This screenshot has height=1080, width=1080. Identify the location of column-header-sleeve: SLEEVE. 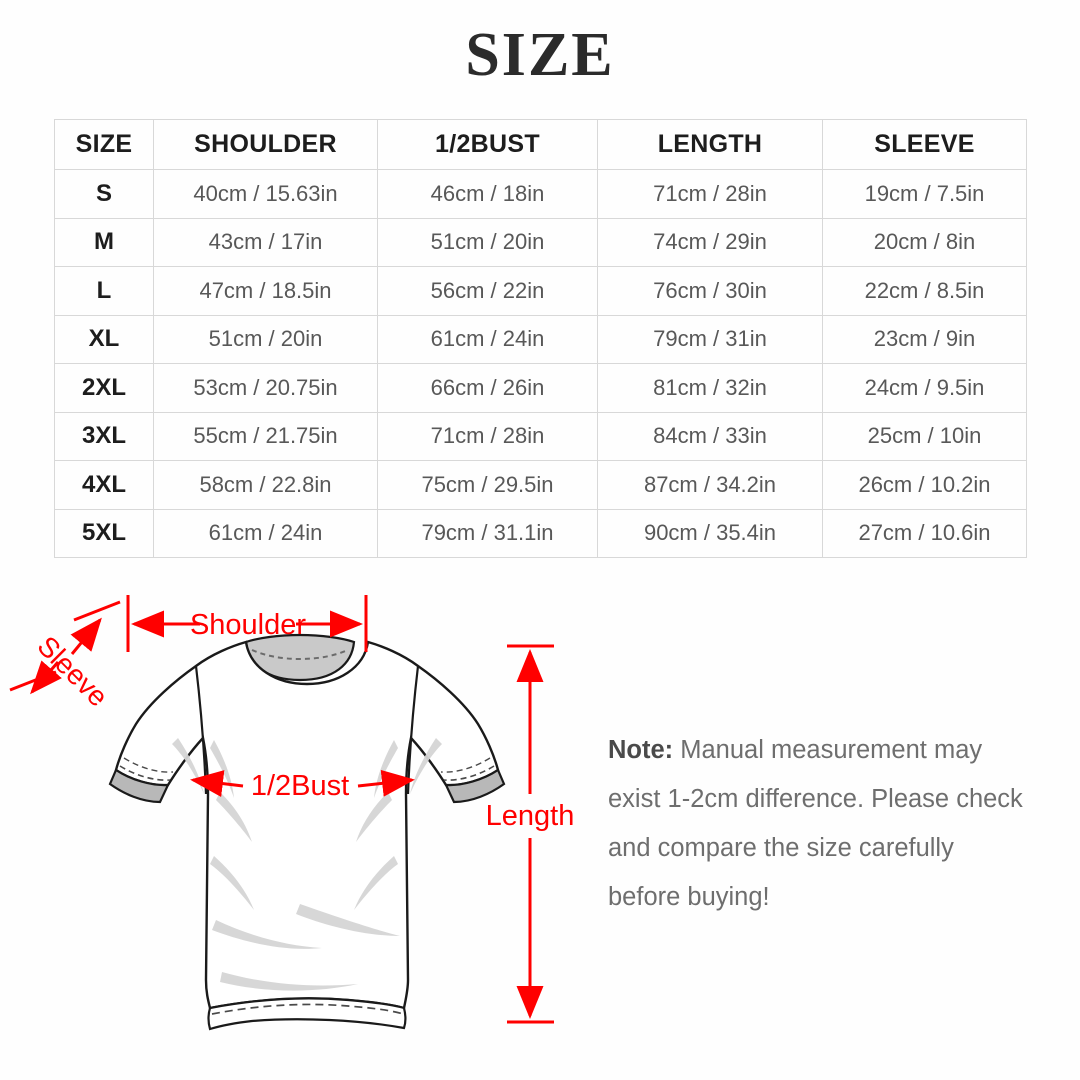
(924, 144).